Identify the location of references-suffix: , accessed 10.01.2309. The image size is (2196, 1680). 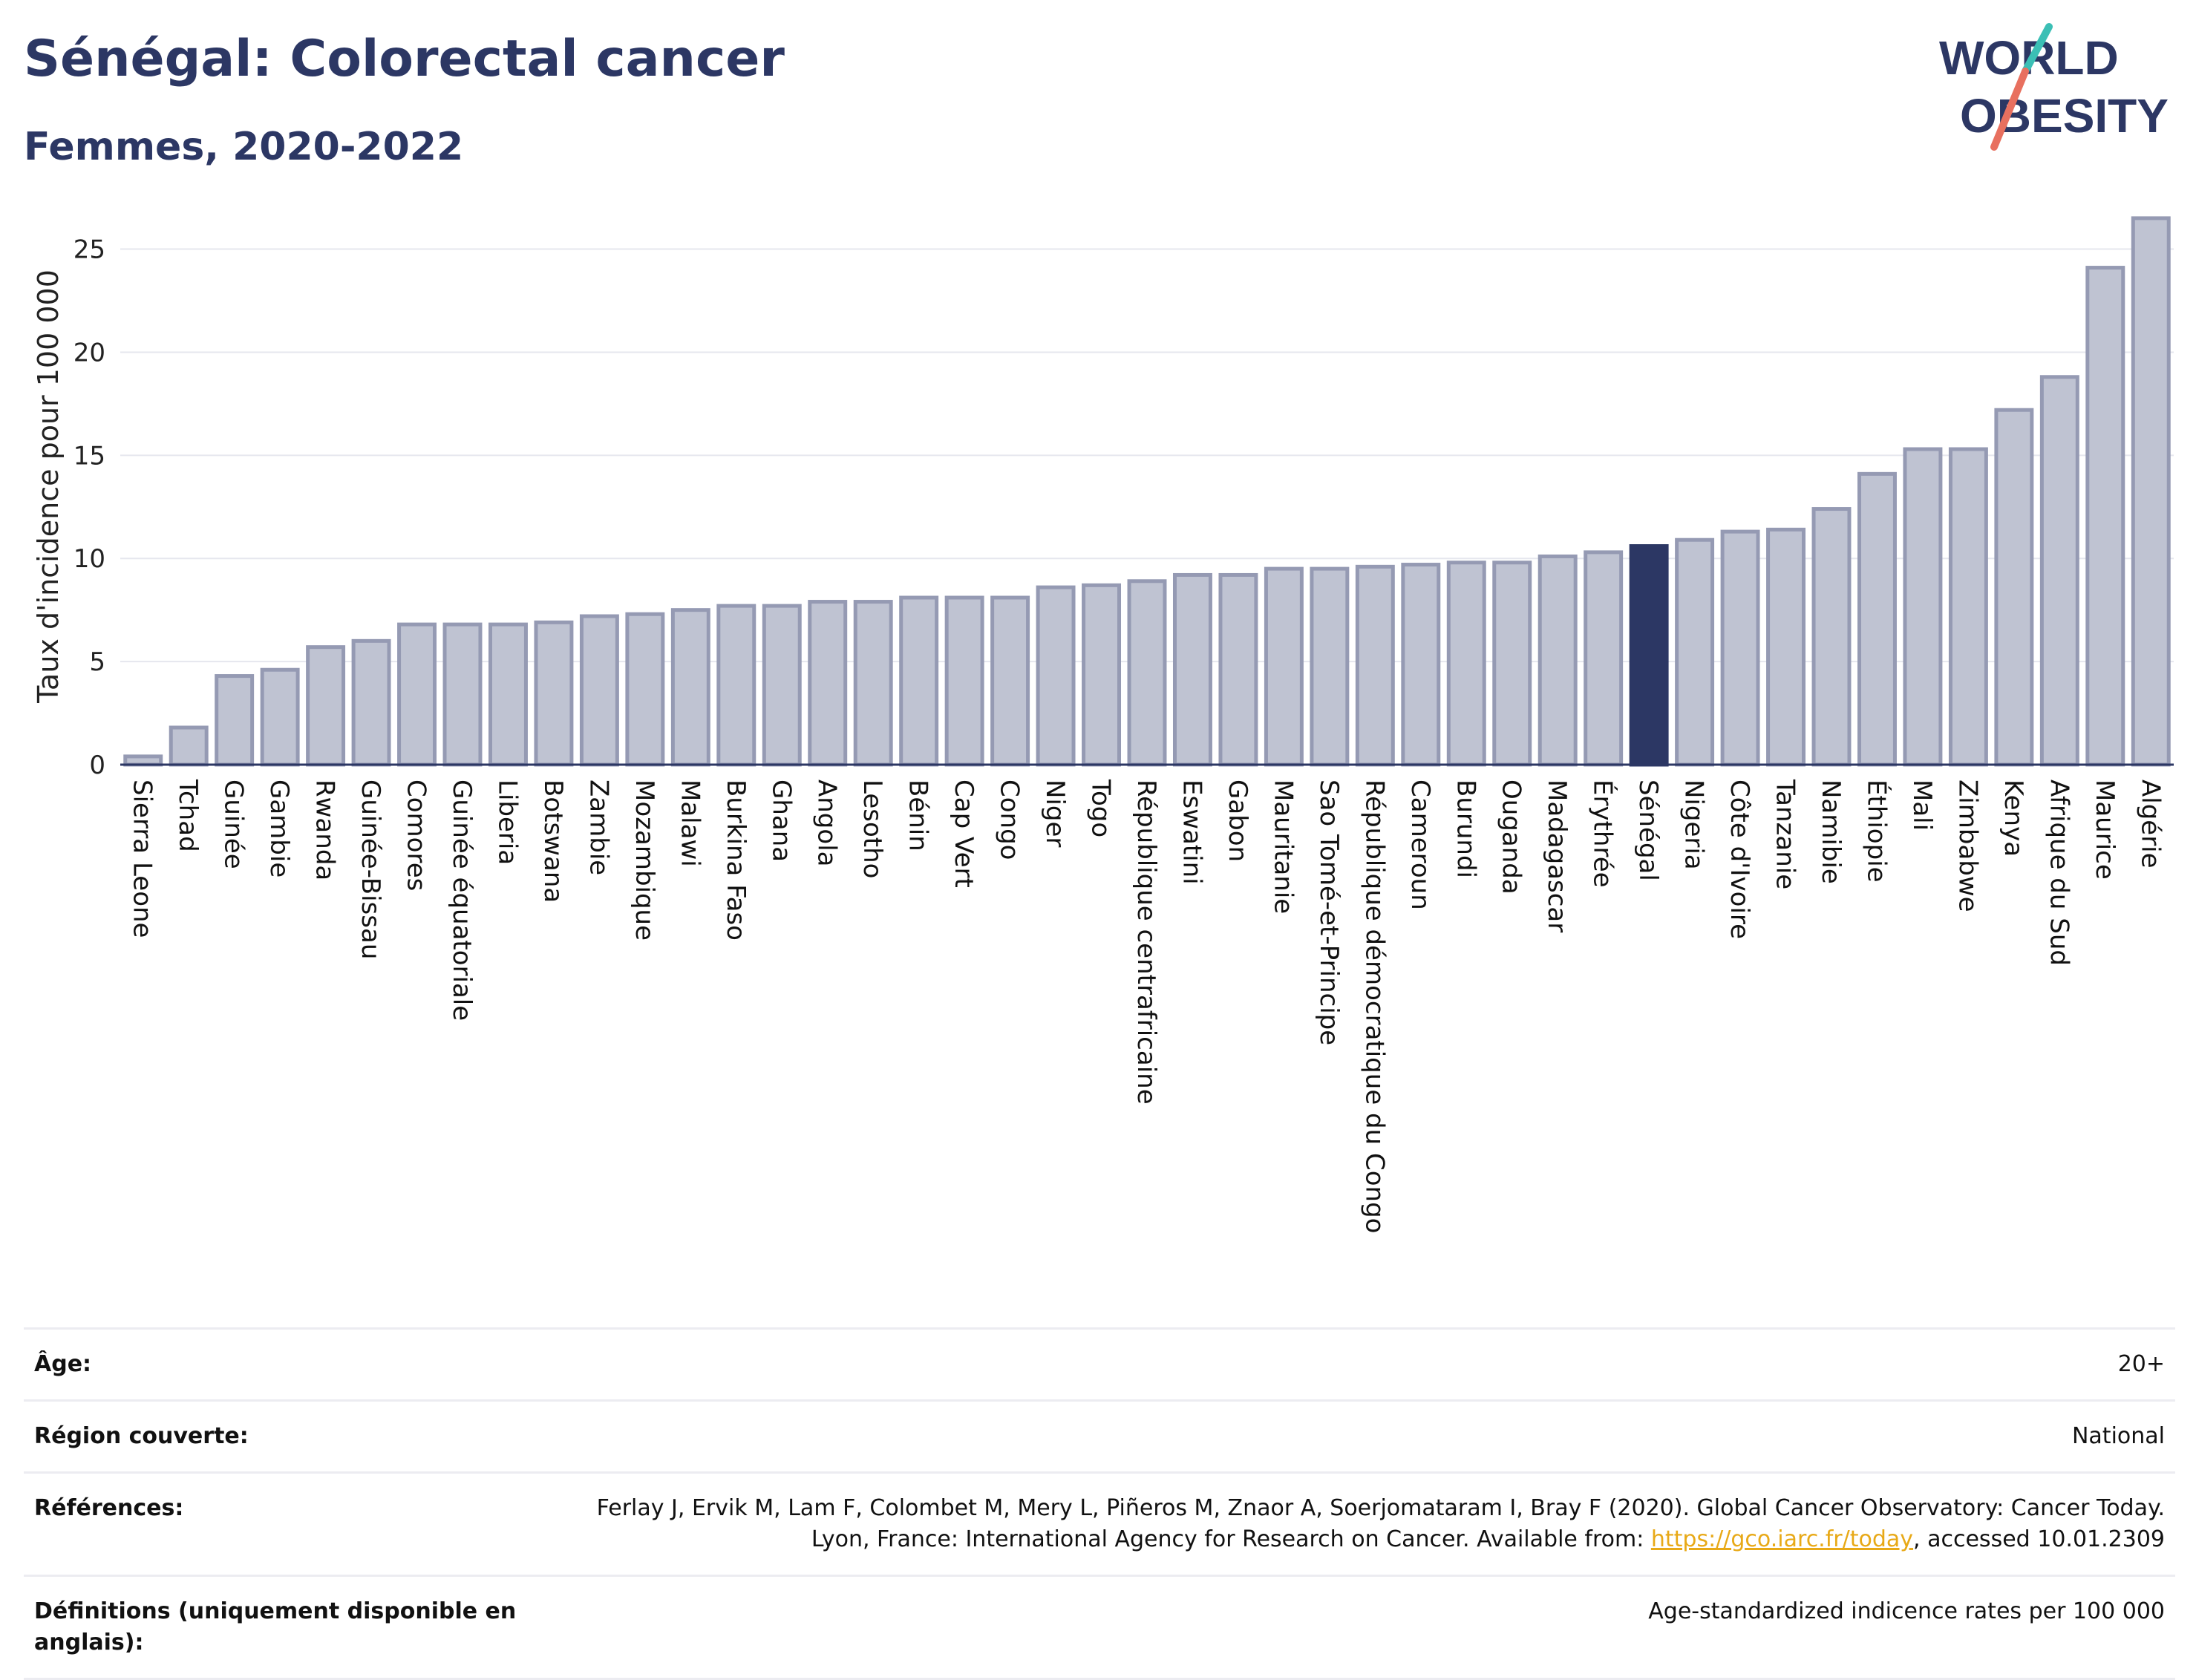
(2039, 1539).